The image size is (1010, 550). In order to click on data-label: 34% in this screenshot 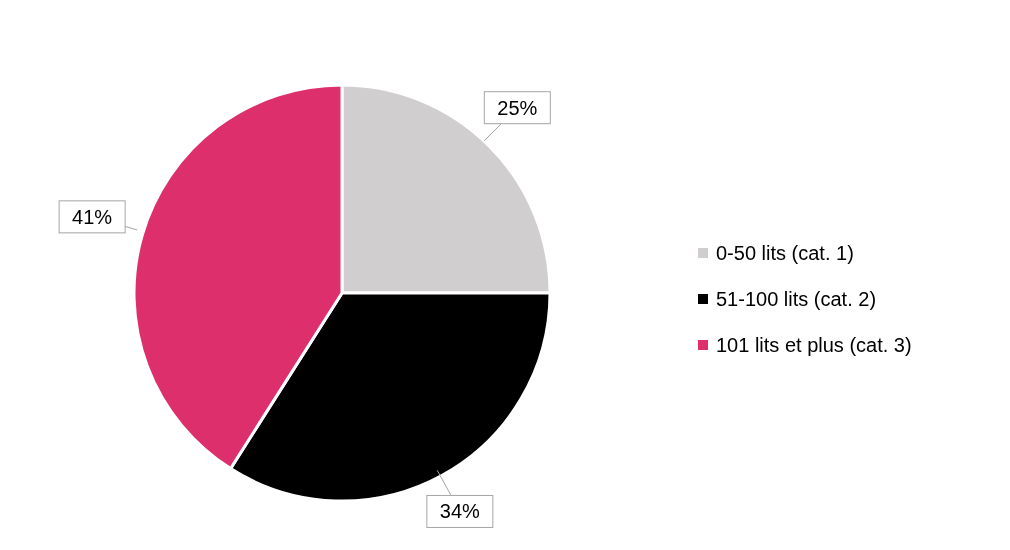, I will do `click(460, 511)`.